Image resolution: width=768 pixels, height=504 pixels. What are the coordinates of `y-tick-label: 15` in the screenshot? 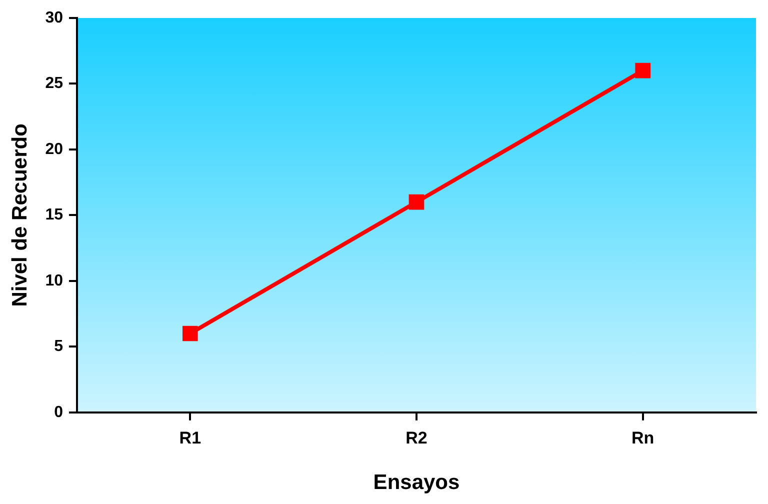 It's located at (54, 215).